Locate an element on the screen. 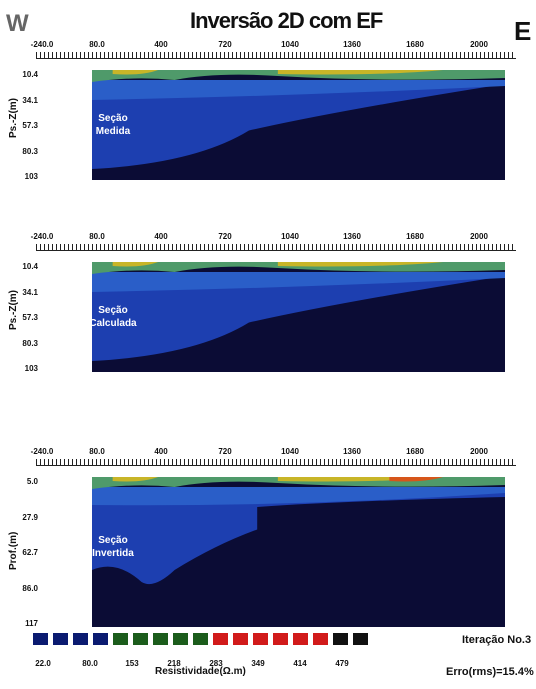  panel-label-line: Calculada is located at coordinates (113, 323).